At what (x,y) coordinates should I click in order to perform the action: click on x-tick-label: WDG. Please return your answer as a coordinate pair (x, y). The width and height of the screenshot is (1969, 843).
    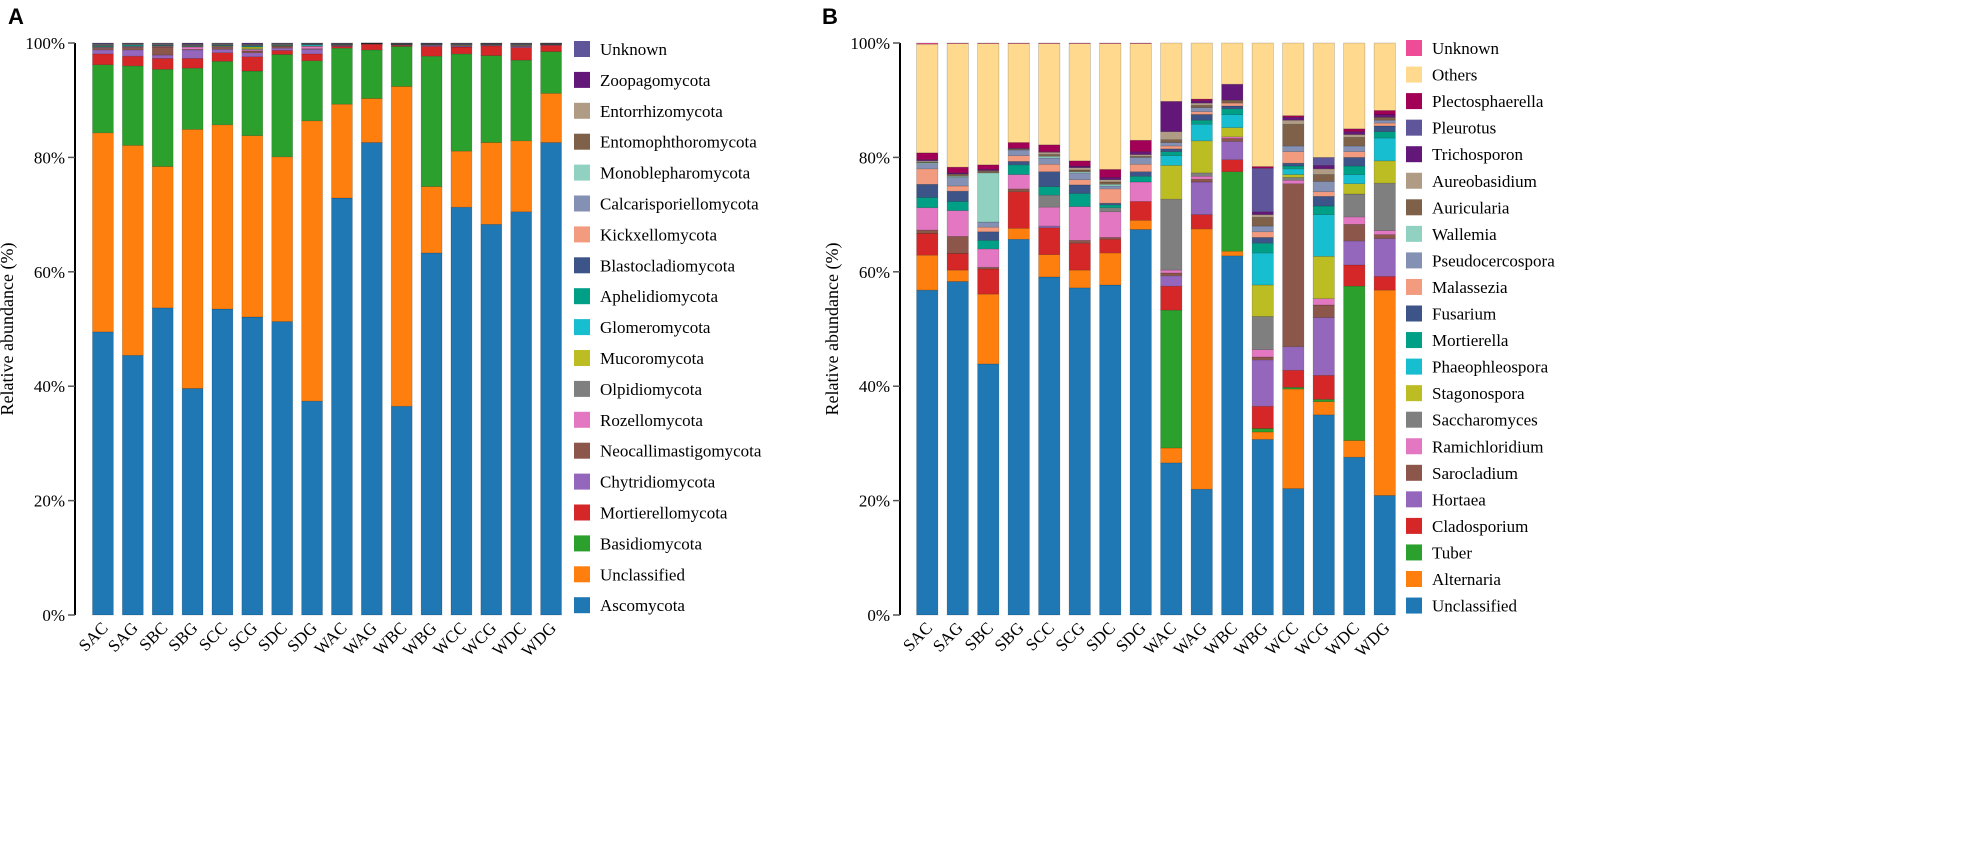
    Looking at the image, I should click on (1372, 639).